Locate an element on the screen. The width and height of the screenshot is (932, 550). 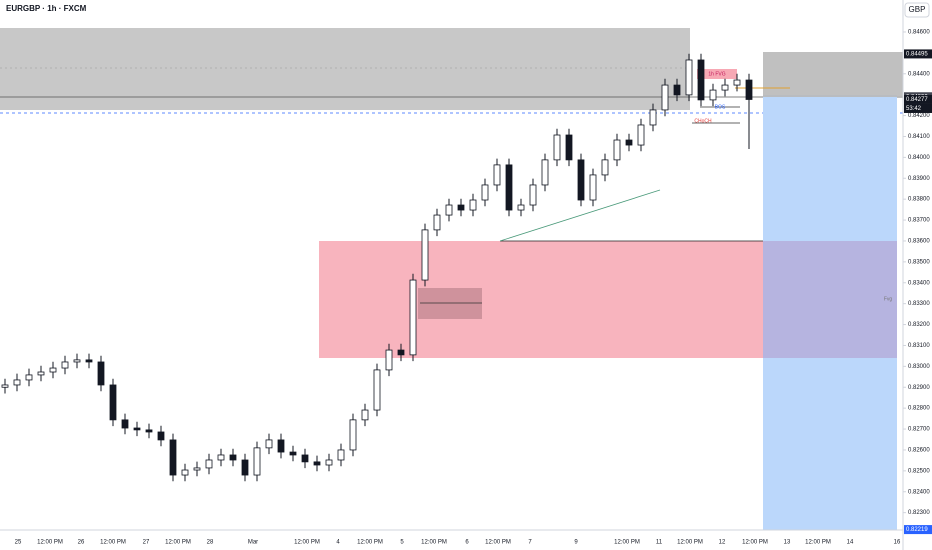
x-tick-label: Mar is located at coordinates (253, 543).